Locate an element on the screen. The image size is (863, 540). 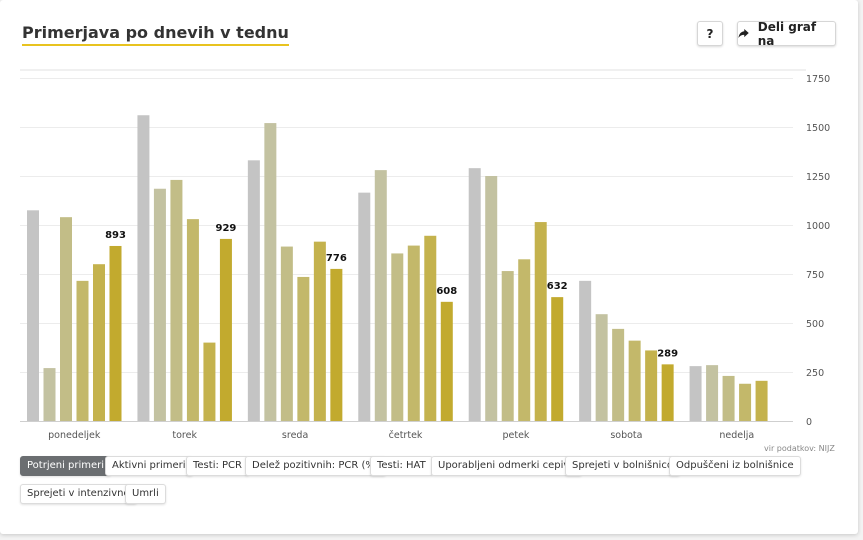
tab-aktivni-primeri: Aktivni primeri is located at coordinates (149, 466).